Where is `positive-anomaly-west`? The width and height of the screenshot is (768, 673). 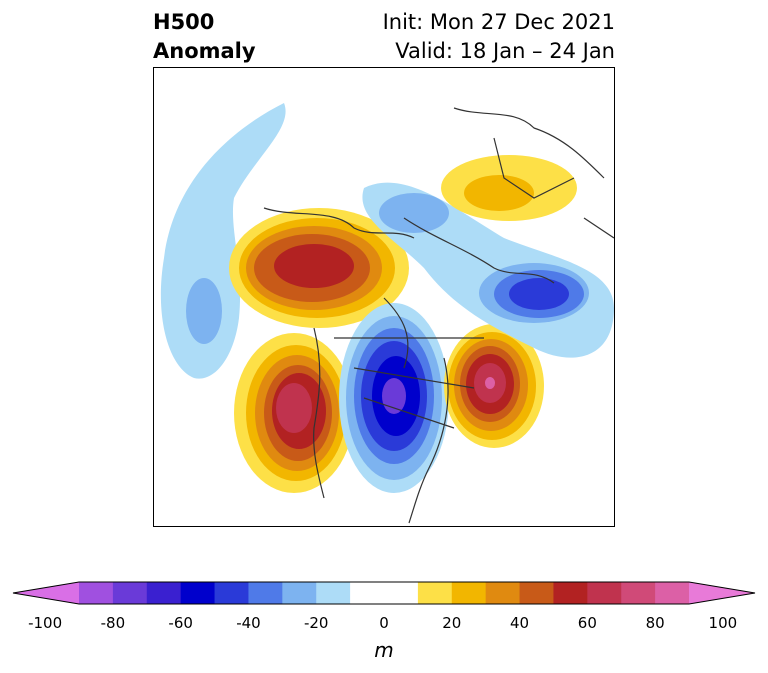
positive-anomaly-west is located at coordinates (294, 413).